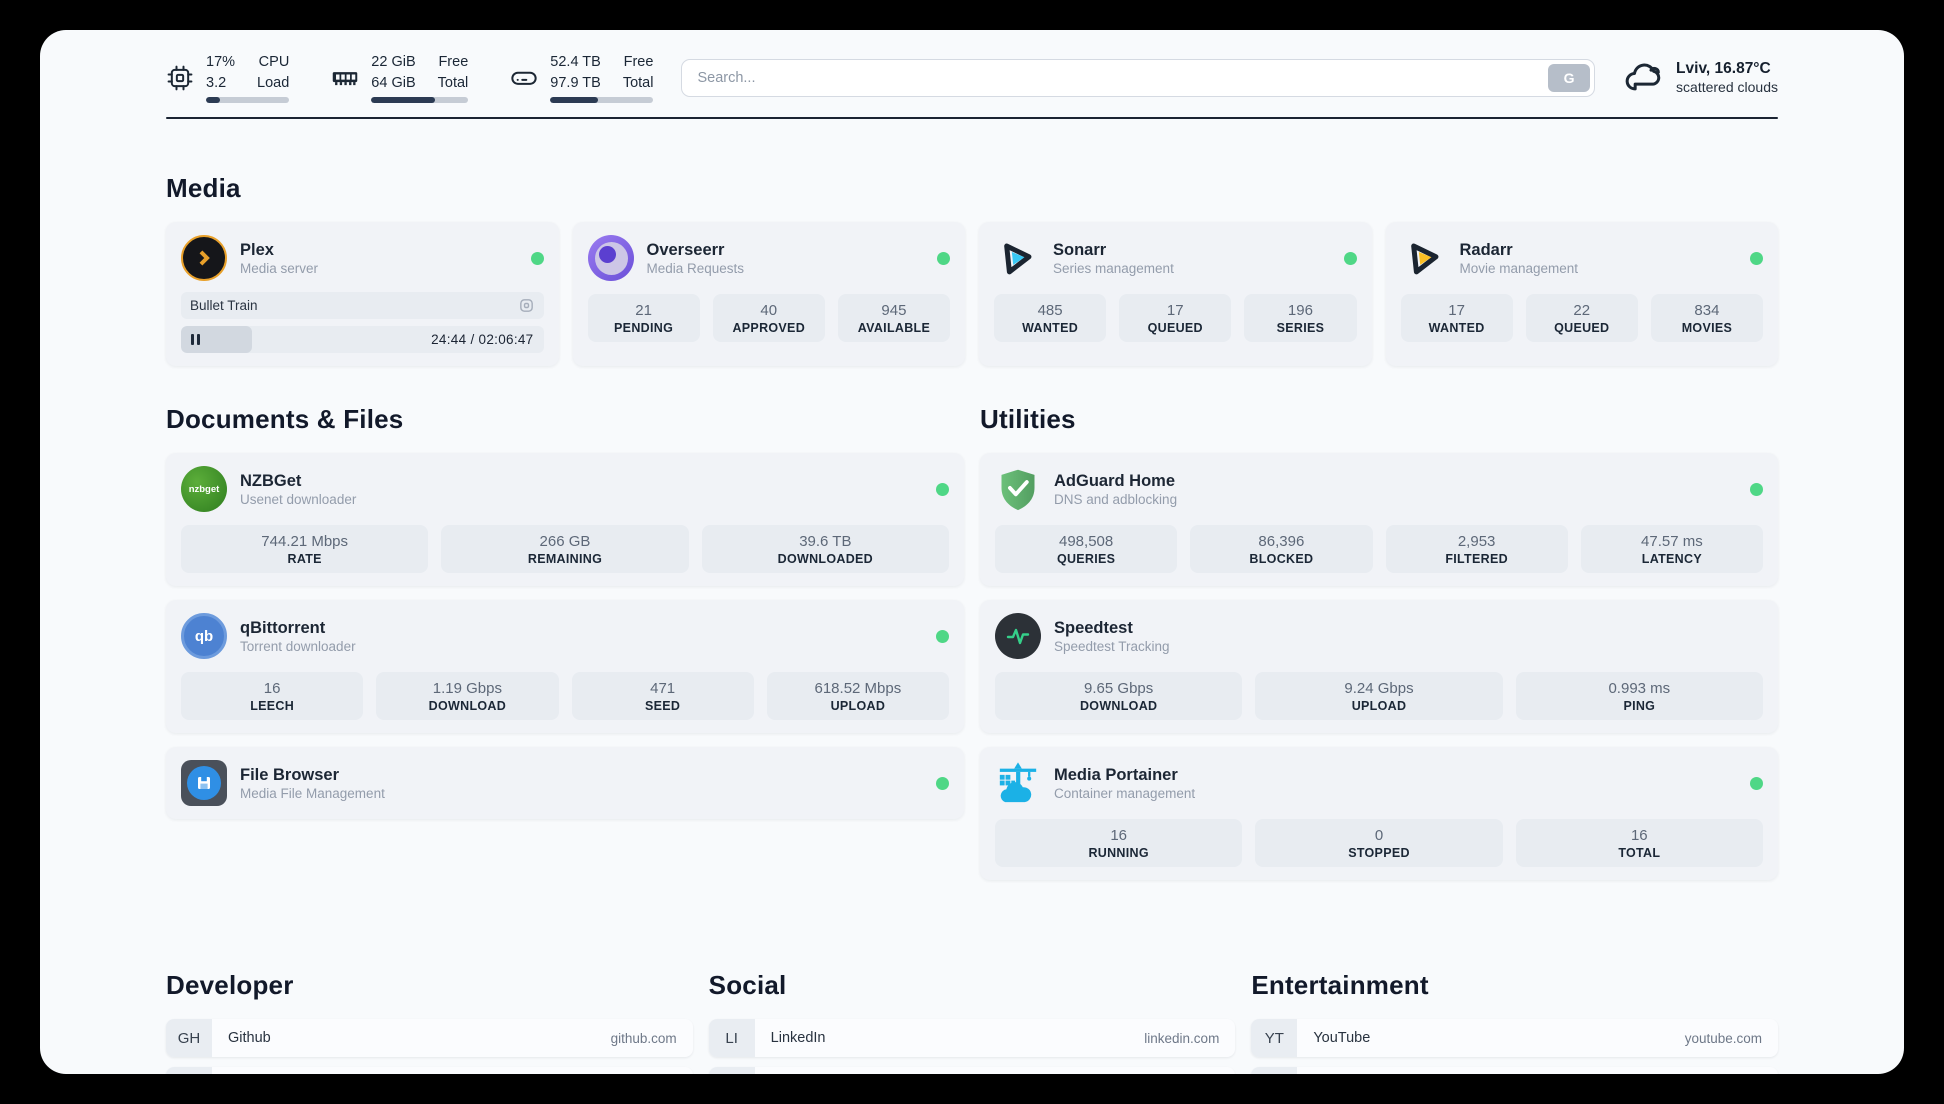 The image size is (1944, 1104). Describe the element at coordinates (1424, 258) in the screenshot. I see `radarr-icon` at that location.